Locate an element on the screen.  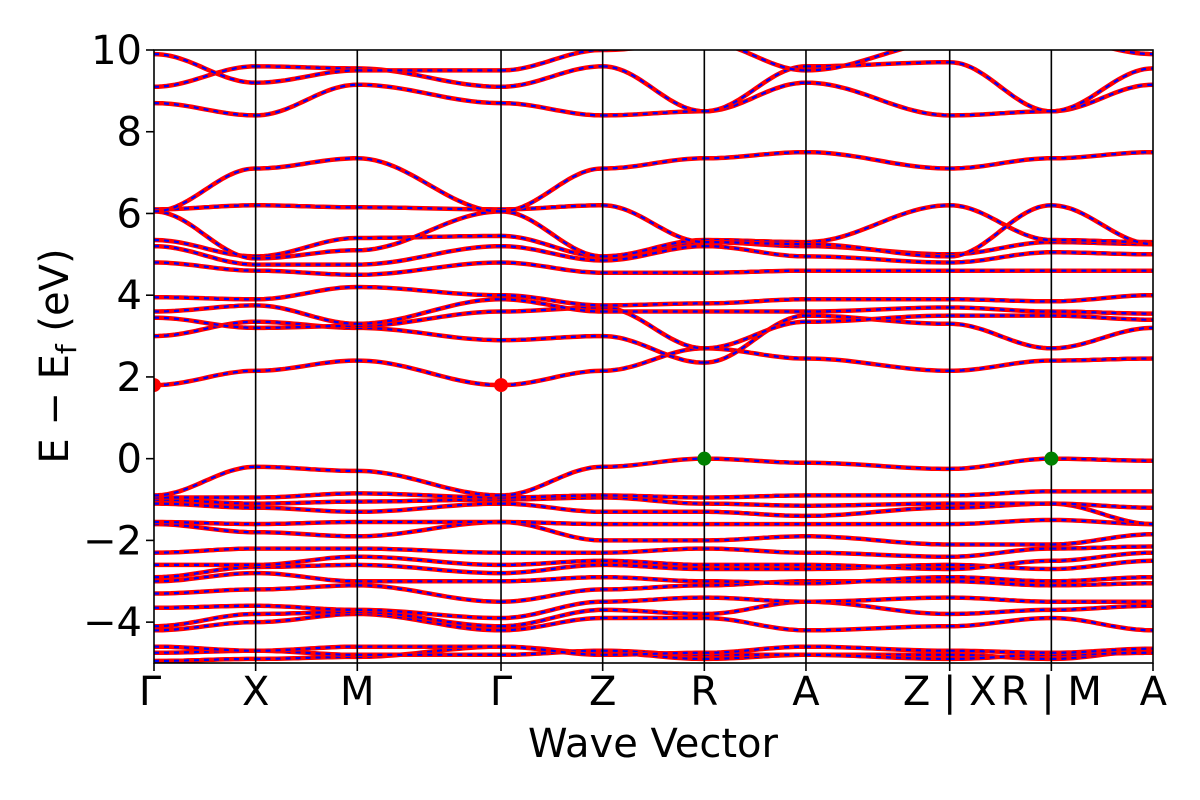
x-tick-label-3: Γ is located at coordinates (501, 692).